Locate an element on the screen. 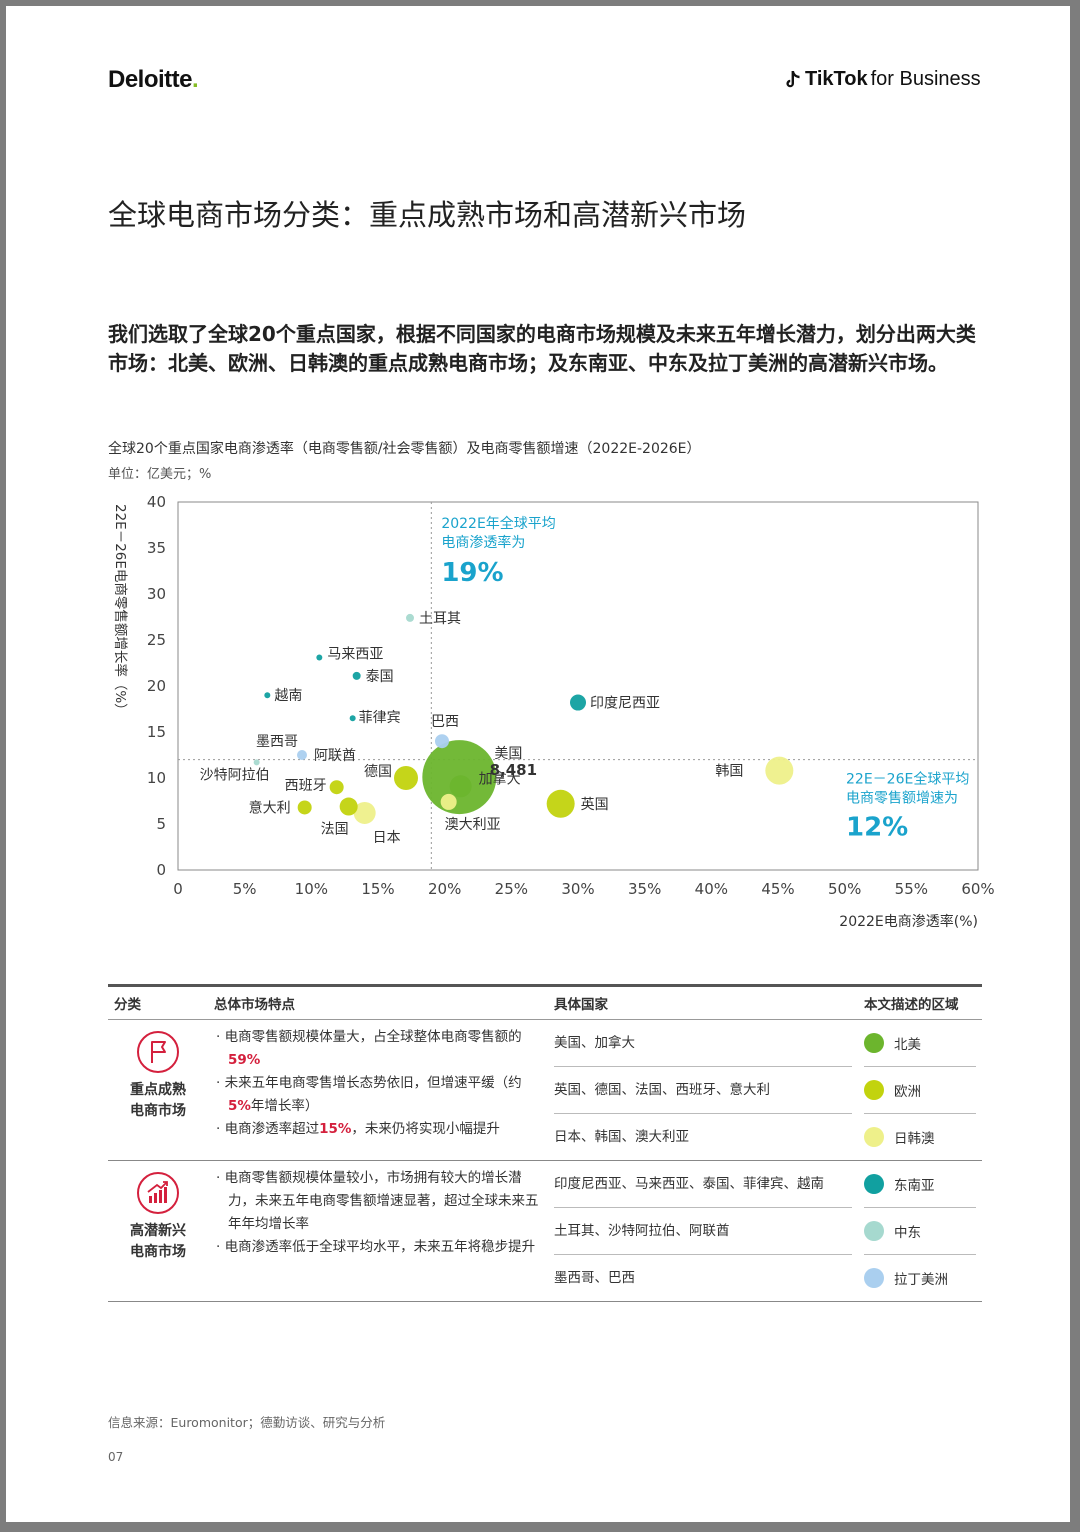  y-tick-label: 0 is located at coordinates (161, 870).